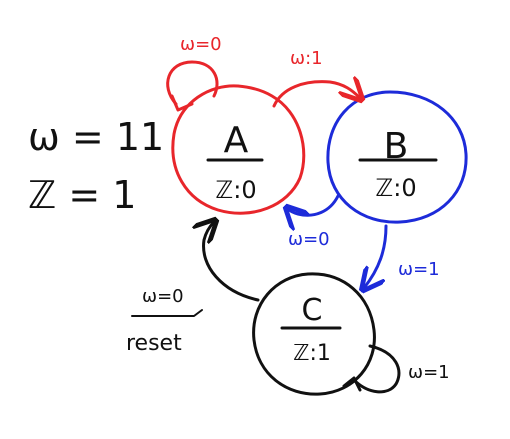  I want to click on c-self-loop-curve, so click(376, 369).